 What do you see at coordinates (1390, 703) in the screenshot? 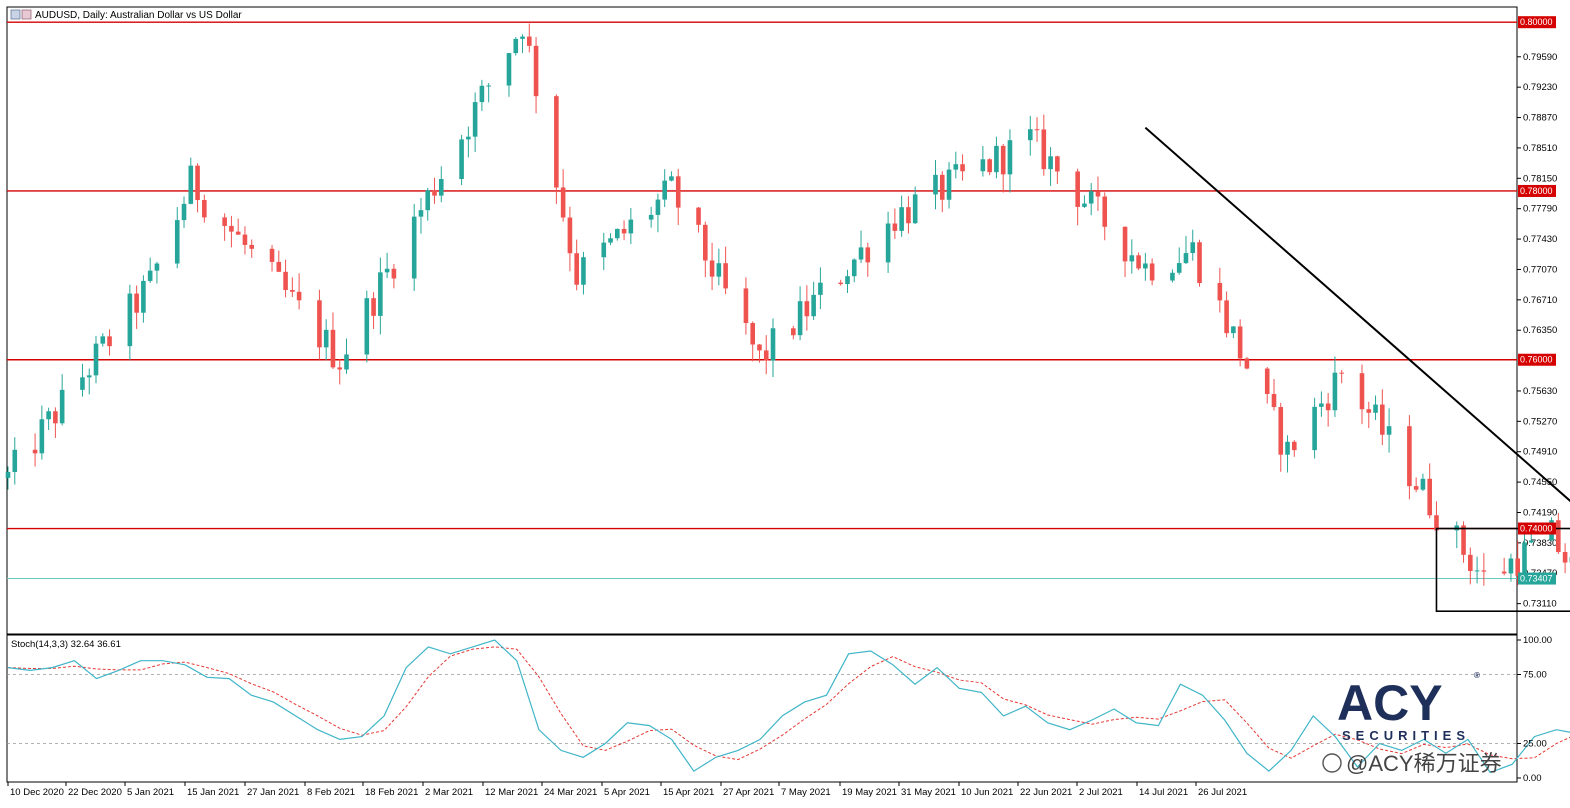
I see `logo-main-text: ACY` at bounding box center [1390, 703].